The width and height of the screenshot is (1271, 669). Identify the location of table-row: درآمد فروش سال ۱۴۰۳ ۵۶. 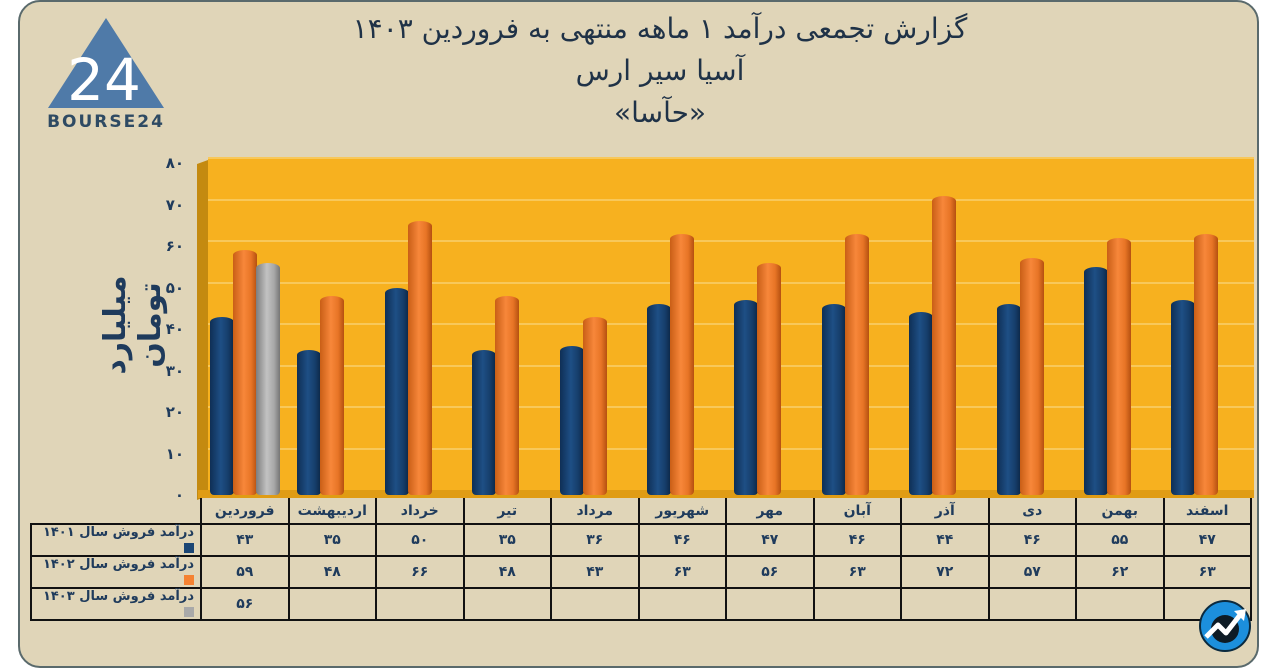
(641, 604).